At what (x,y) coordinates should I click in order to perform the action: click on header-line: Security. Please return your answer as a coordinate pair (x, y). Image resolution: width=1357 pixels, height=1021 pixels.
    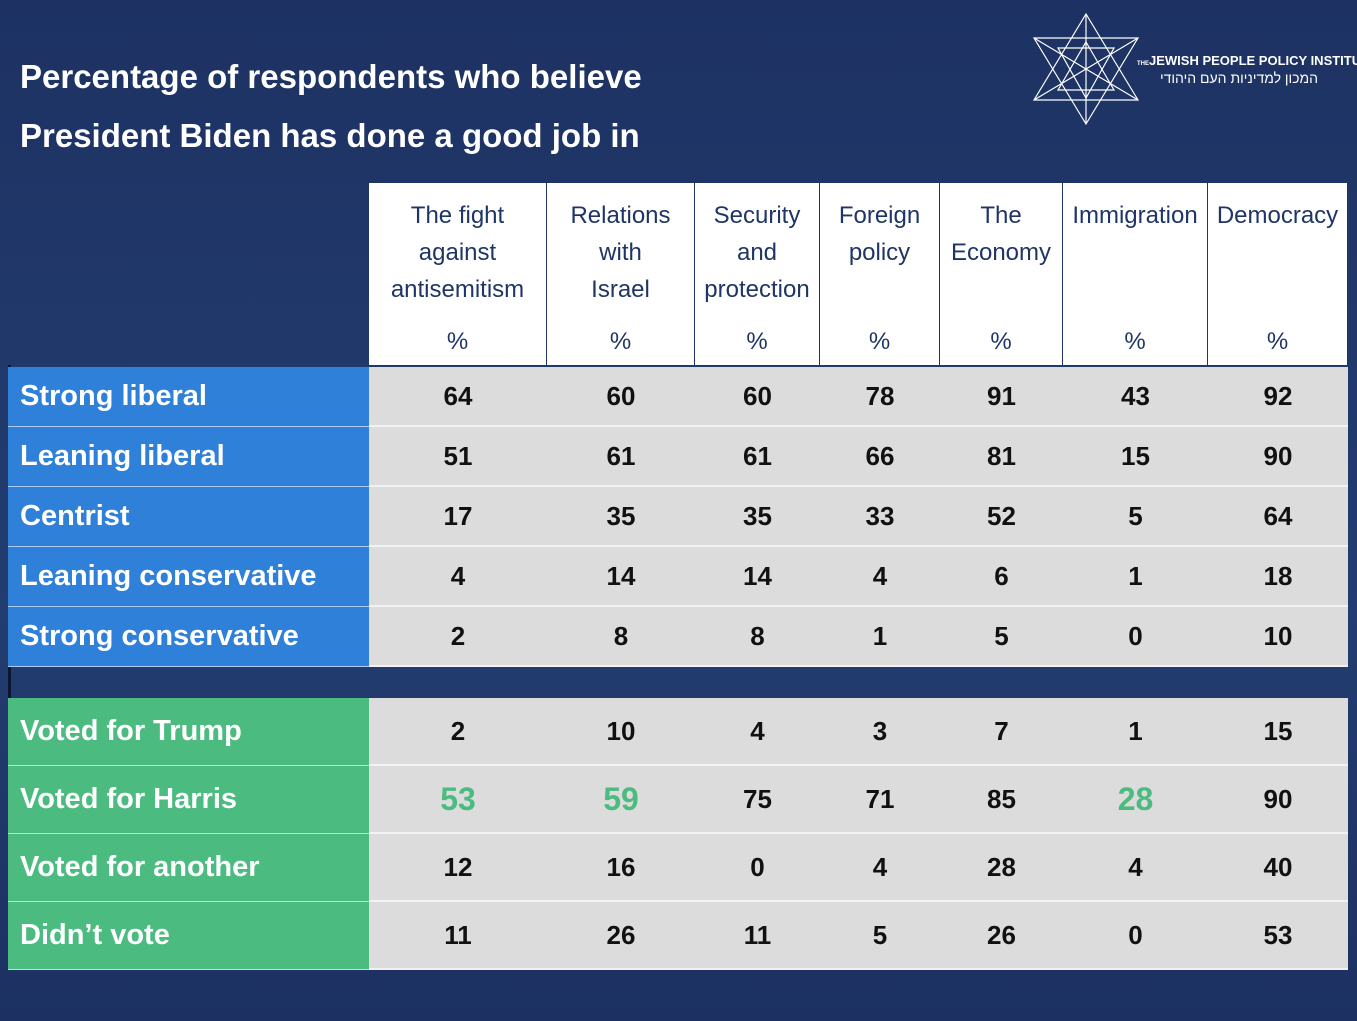
    Looking at the image, I should click on (757, 215).